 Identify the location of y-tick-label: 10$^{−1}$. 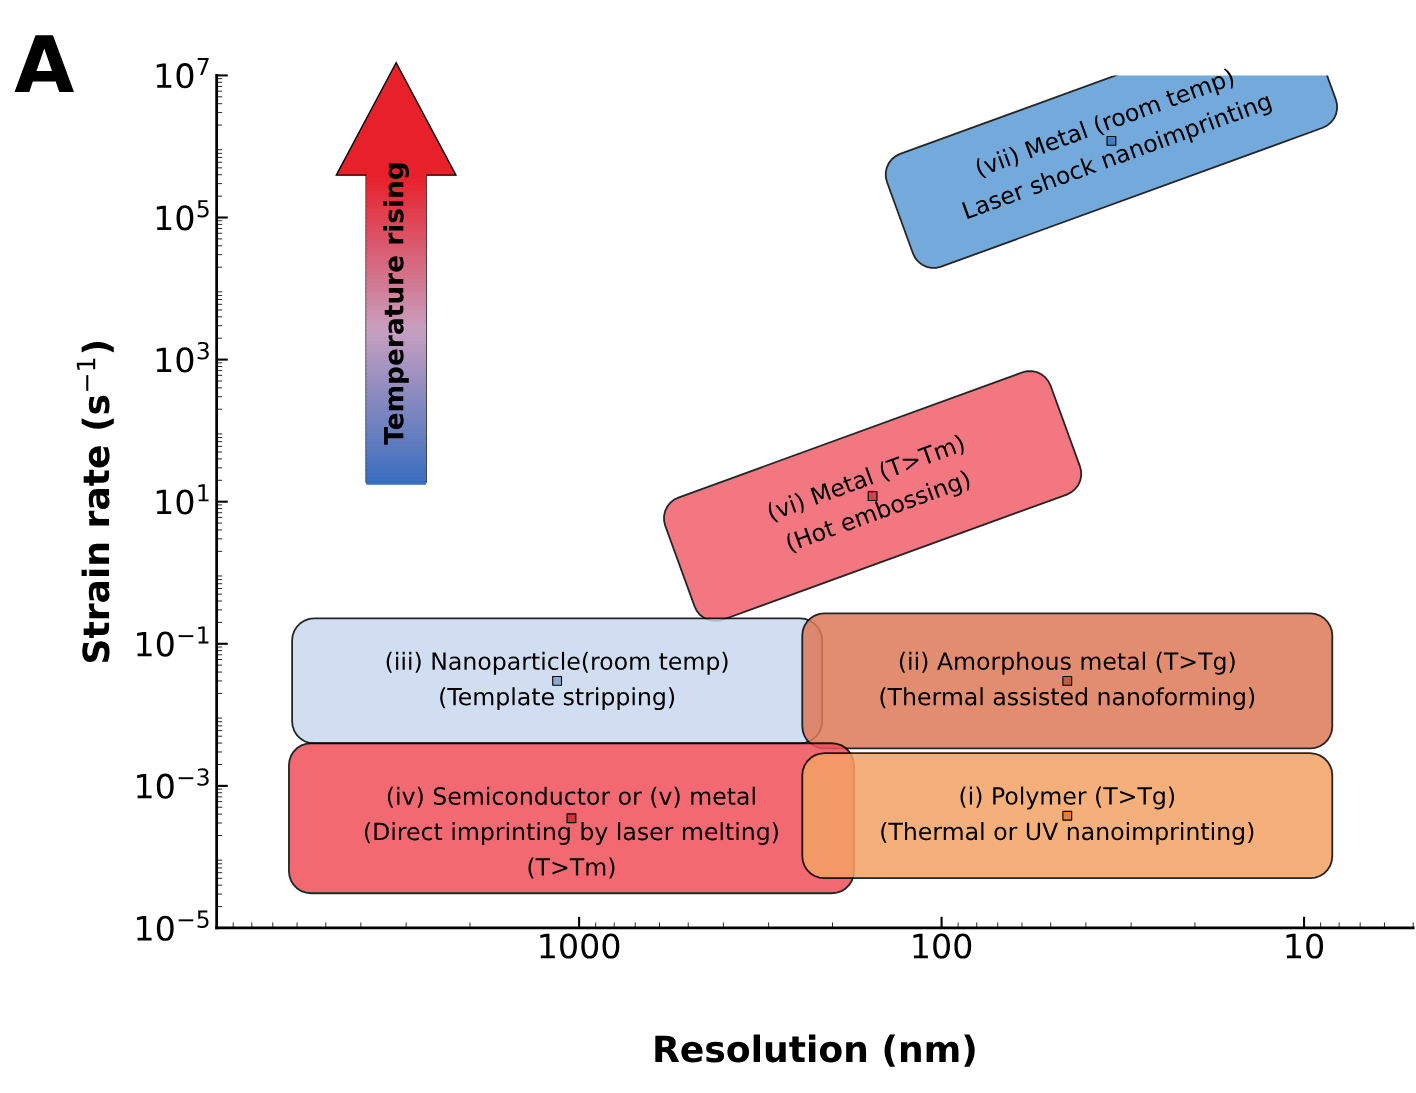
(173, 641).